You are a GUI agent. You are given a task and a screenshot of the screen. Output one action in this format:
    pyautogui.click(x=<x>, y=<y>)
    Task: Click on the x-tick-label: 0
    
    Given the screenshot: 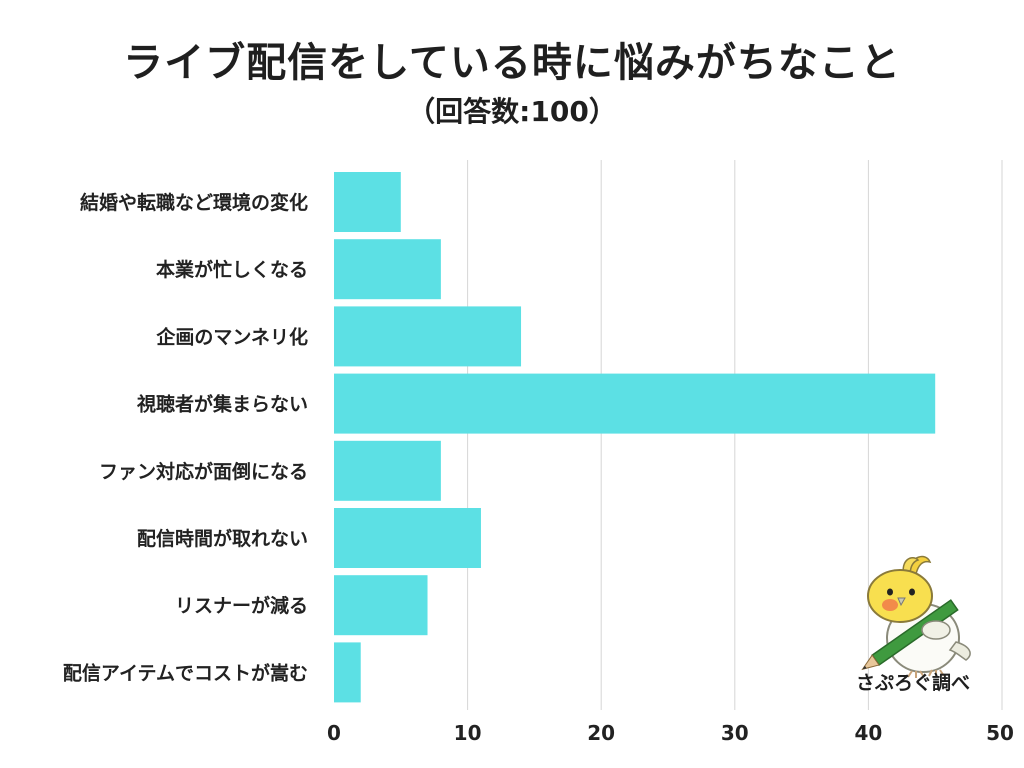 What is the action you would take?
    pyautogui.click(x=334, y=733)
    